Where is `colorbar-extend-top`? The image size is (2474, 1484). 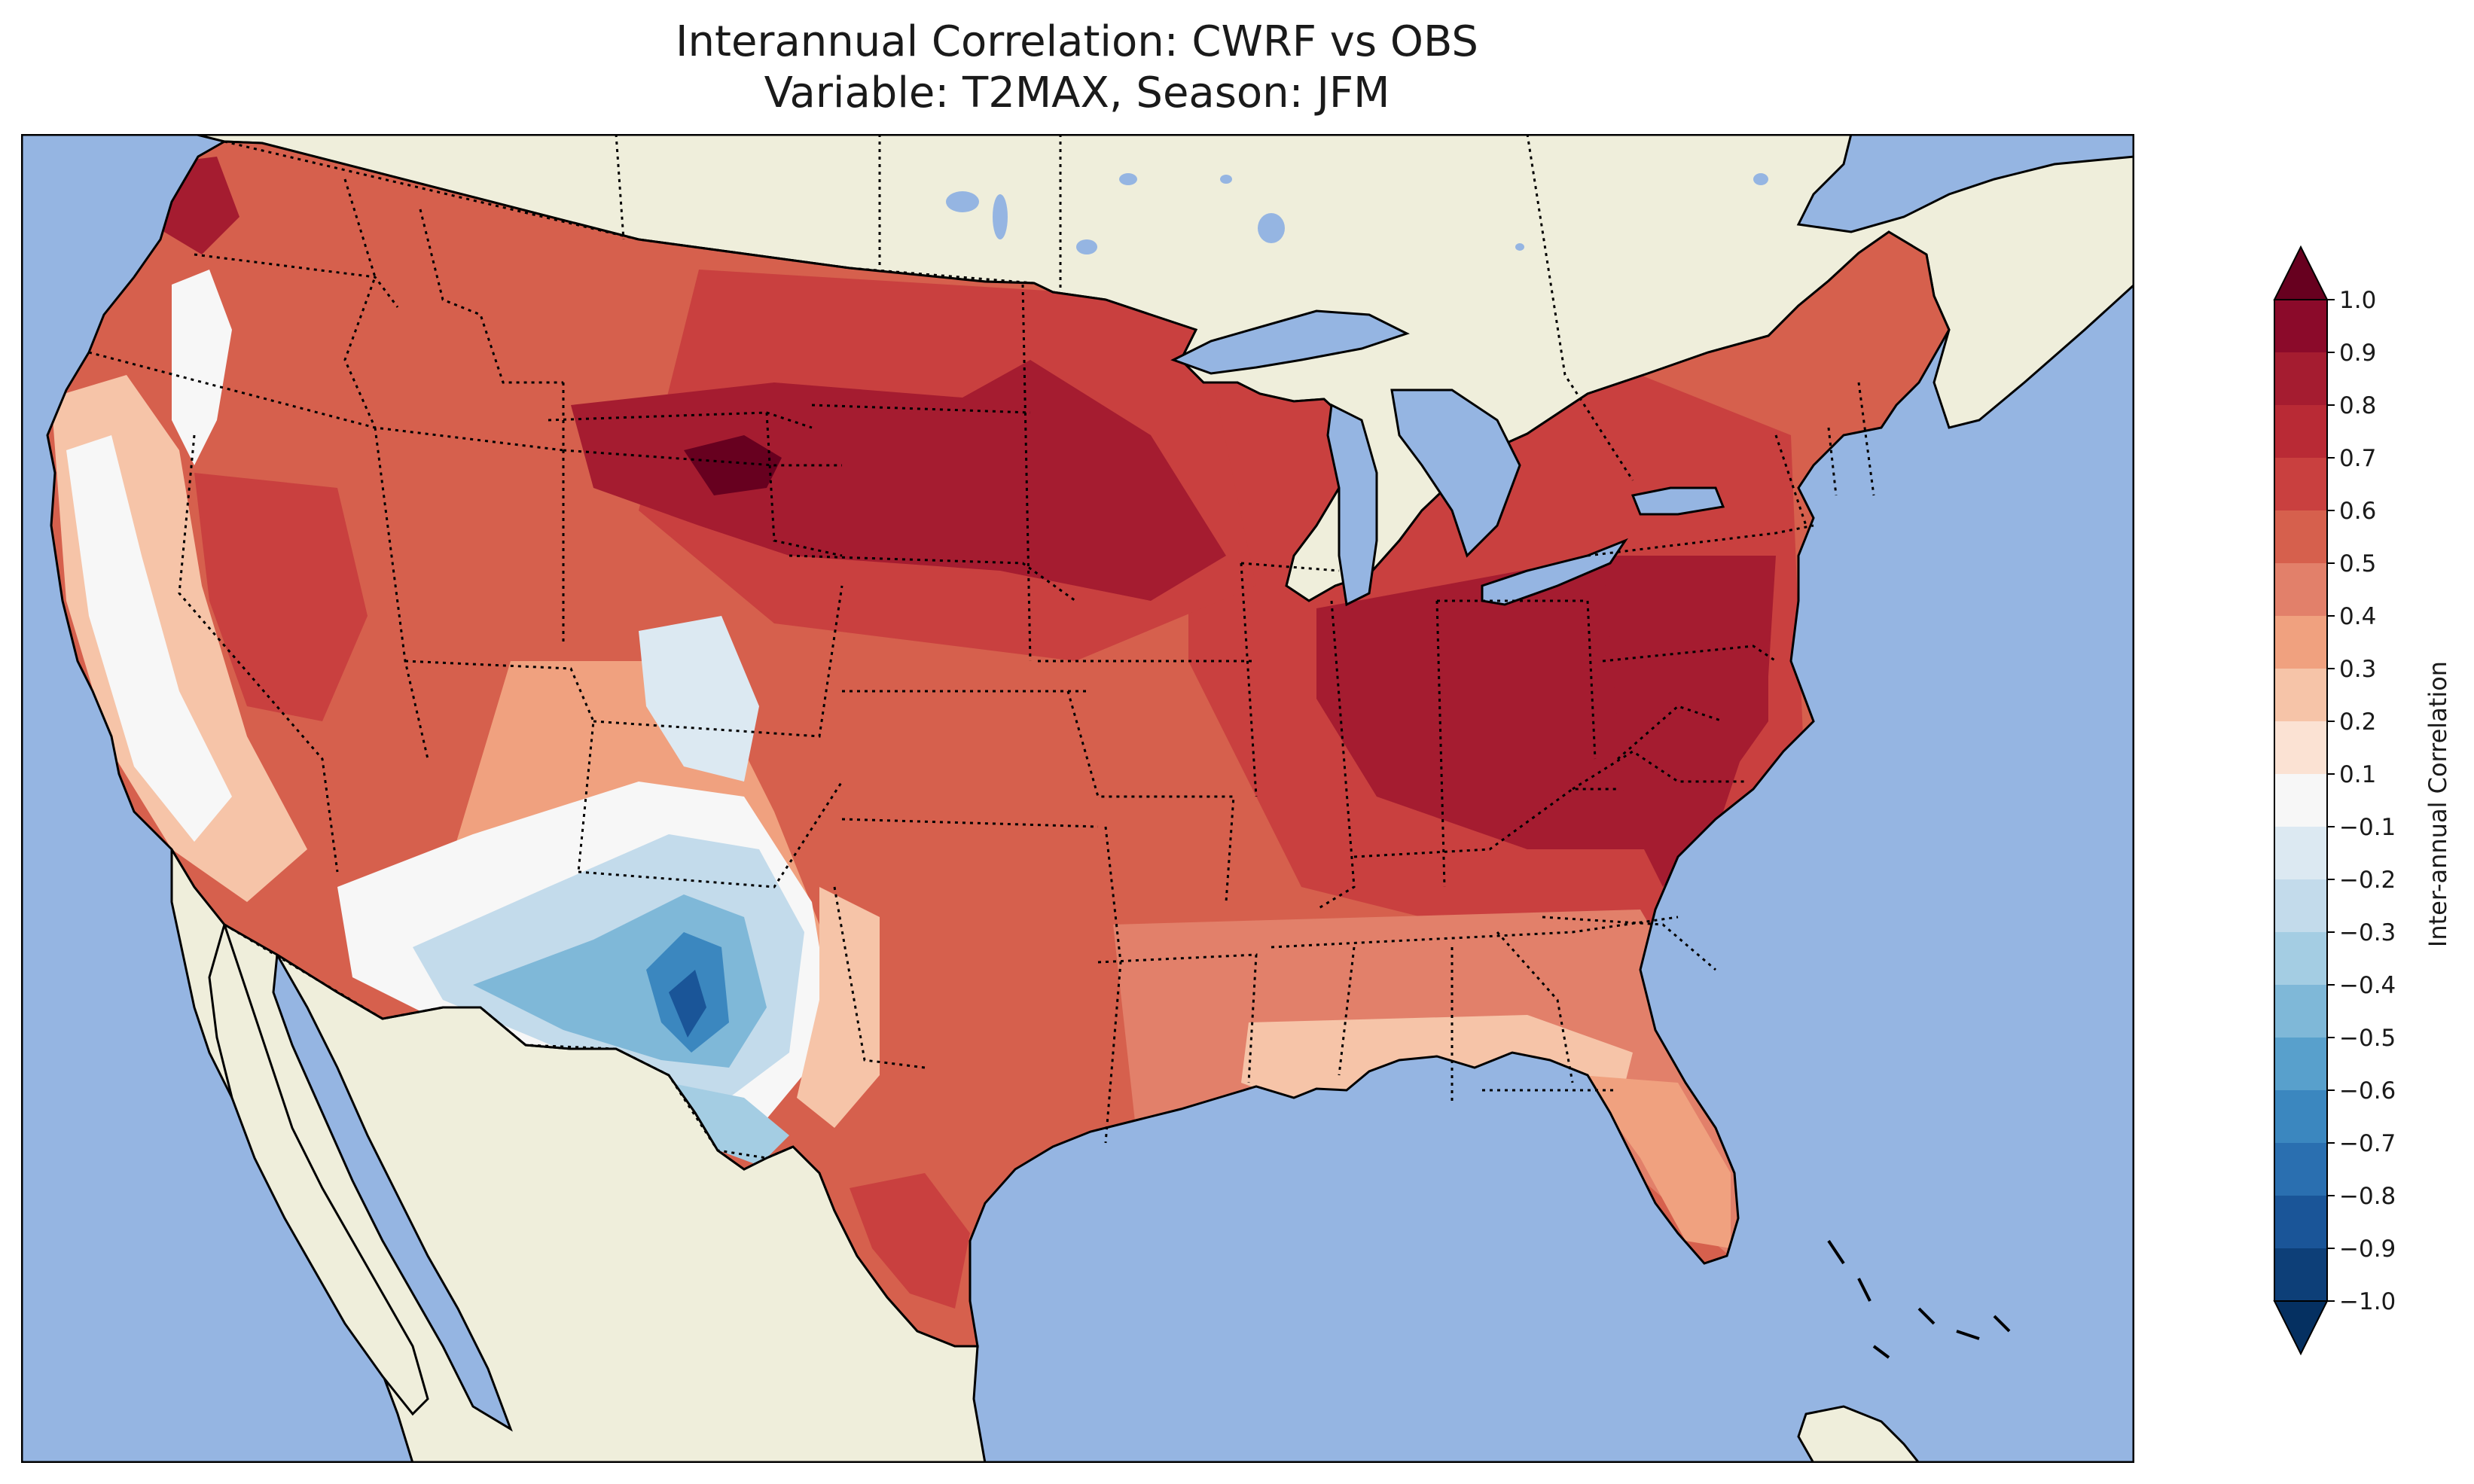 colorbar-extend-top is located at coordinates (2301, 272).